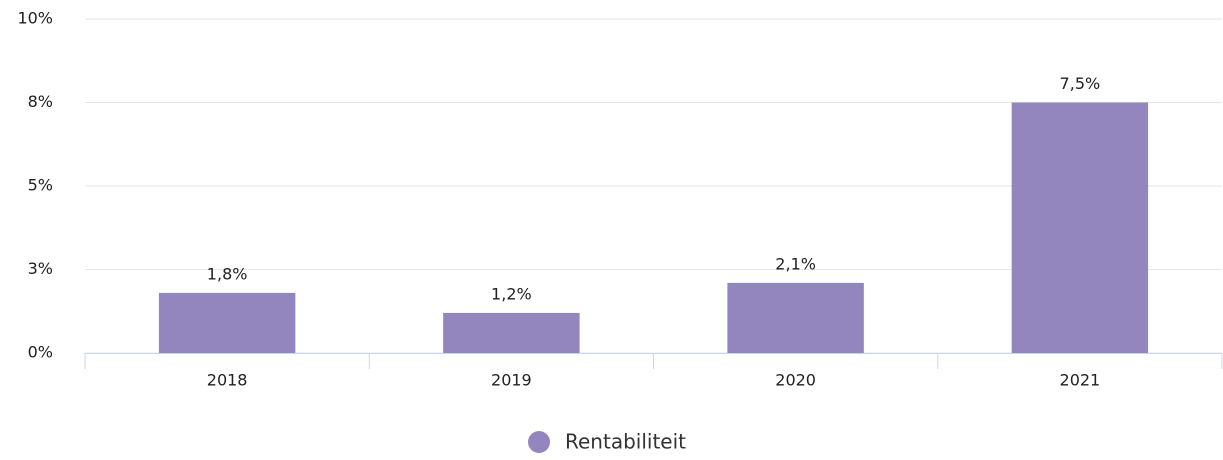 This screenshot has width=1223, height=460. I want to click on x-tick-label: 2019, so click(511, 380).